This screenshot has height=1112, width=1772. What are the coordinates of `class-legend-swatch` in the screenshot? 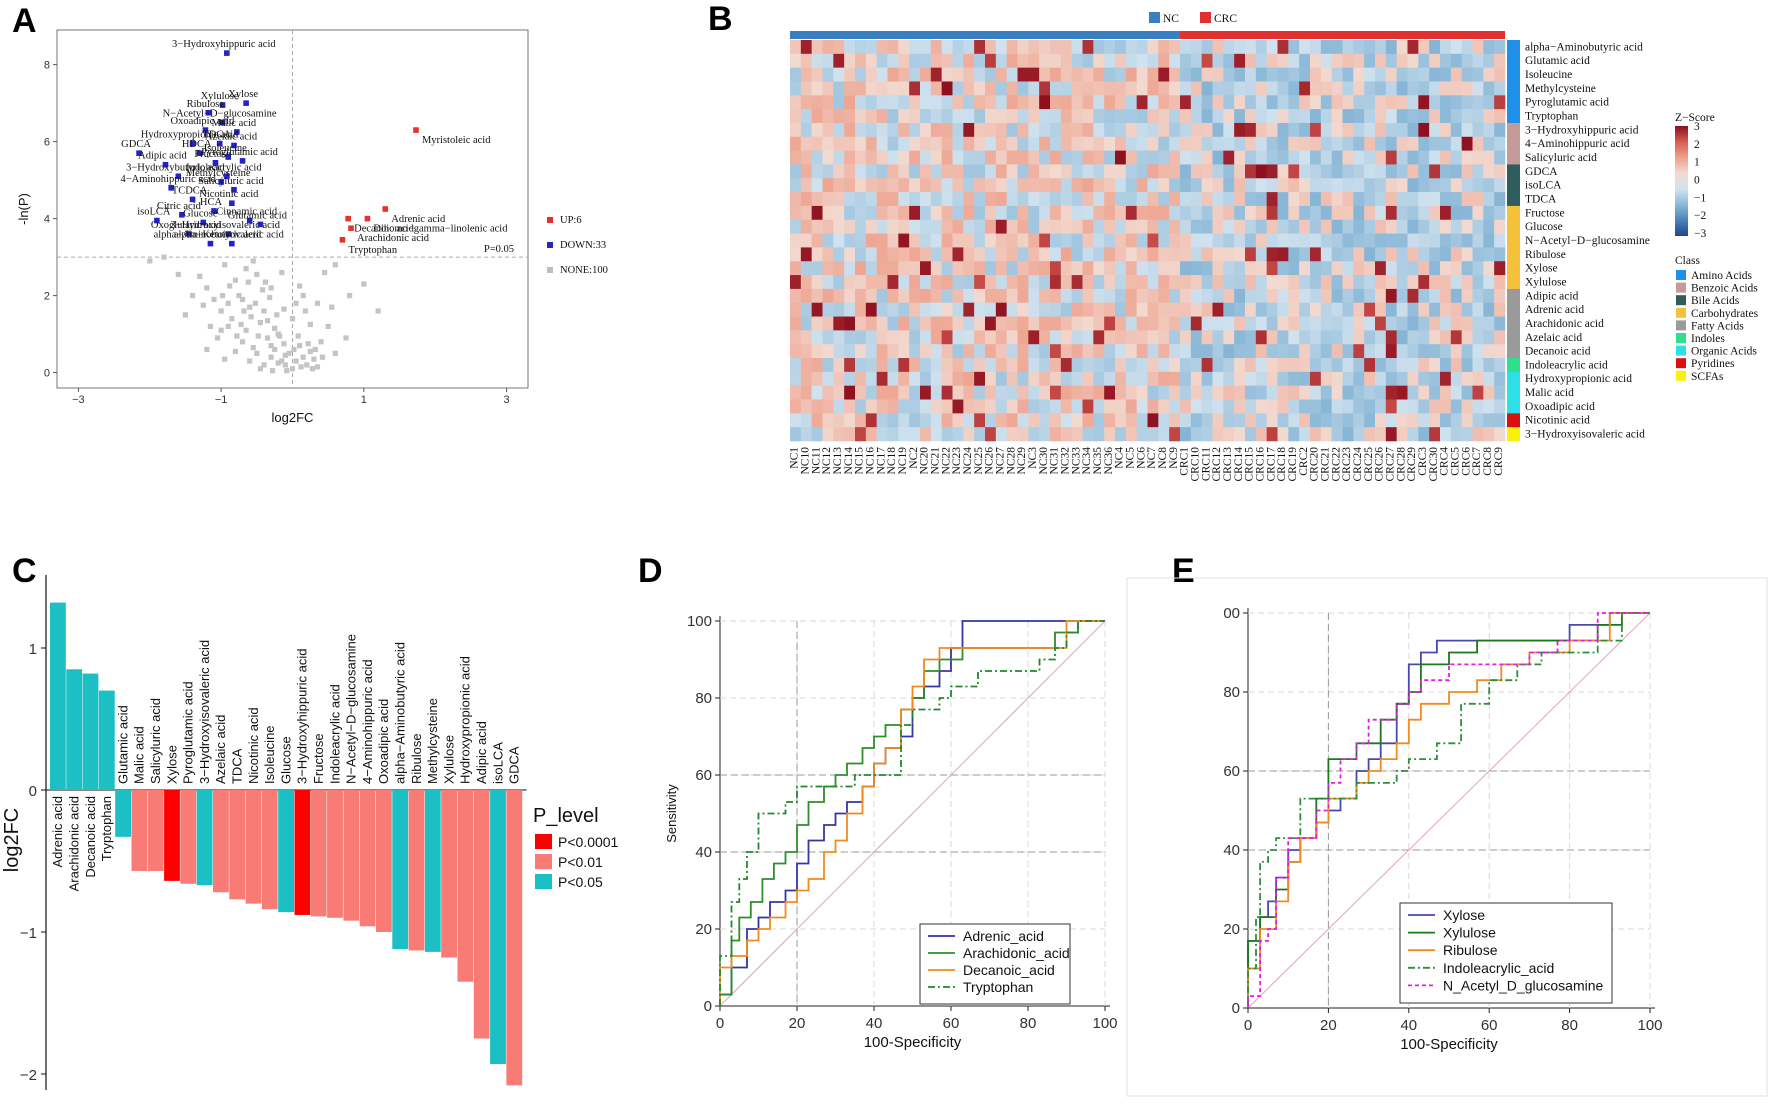 It's located at (1681, 287).